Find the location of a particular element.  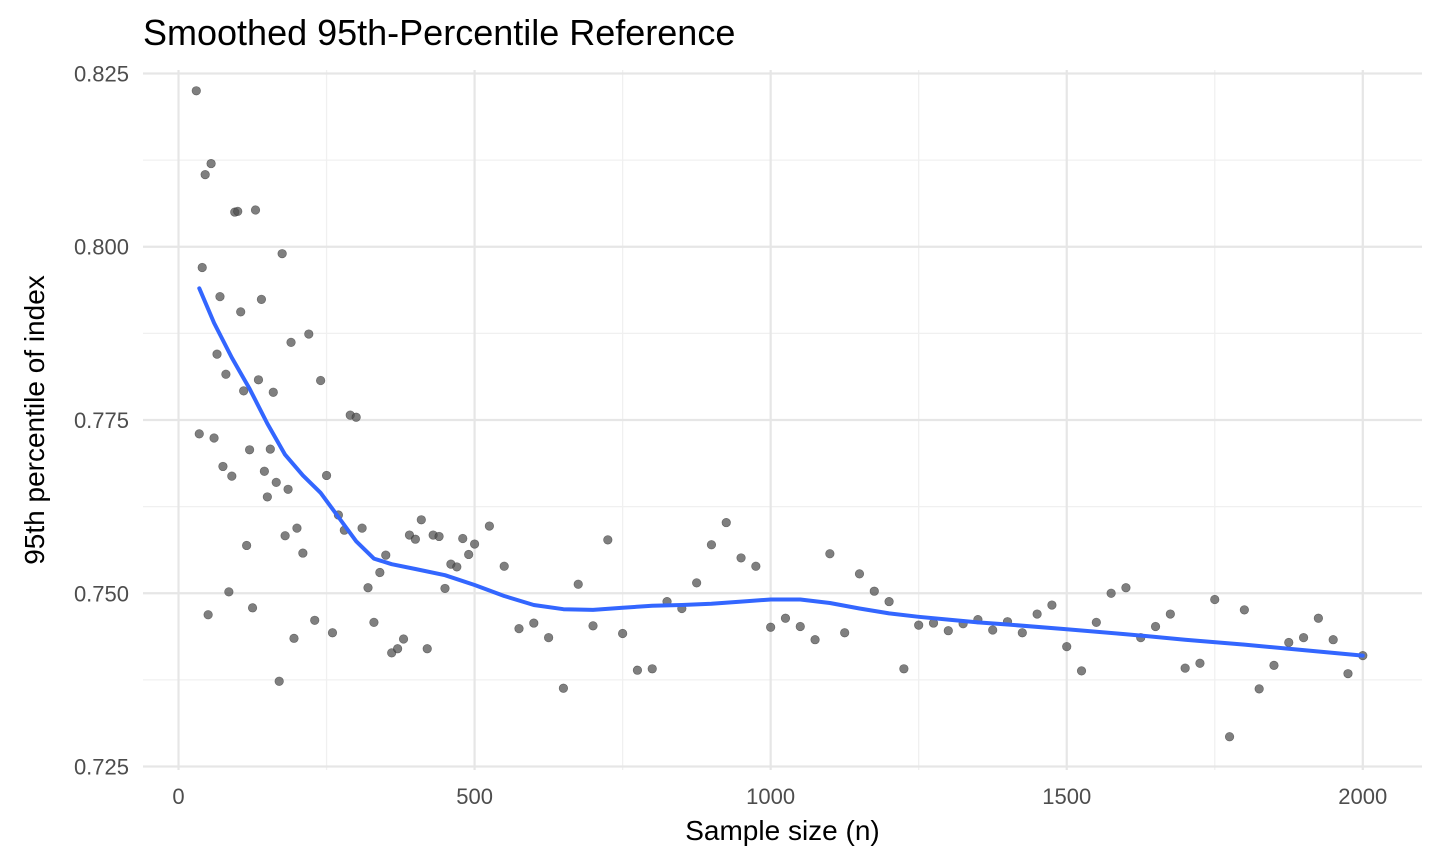

y-tick-label: 0.825 is located at coordinates (101, 73).